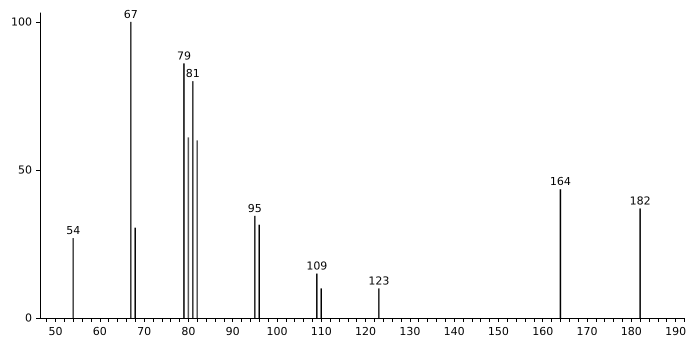 This screenshot has width=697, height=345. Describe the element at coordinates (365, 331) in the screenshot. I see `x-tick-label: 120` at that location.